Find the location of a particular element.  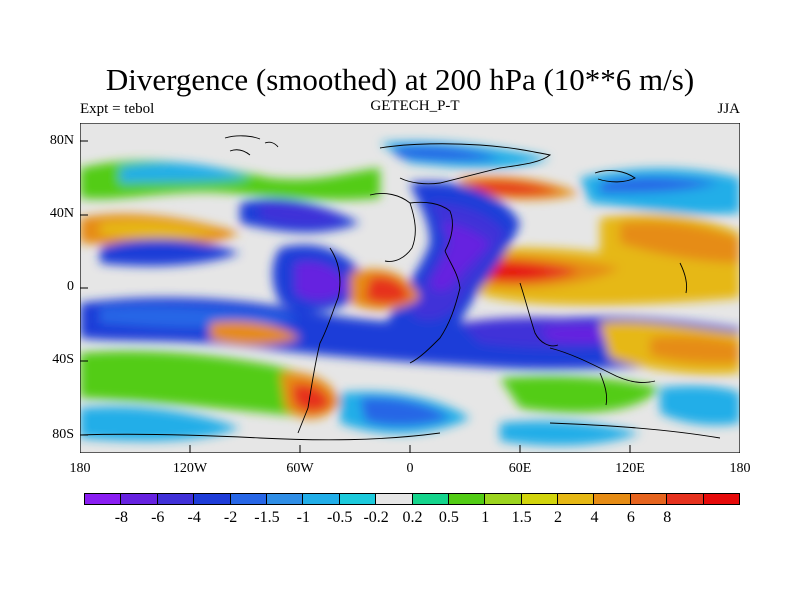

lon-label-0: 0 is located at coordinates (410, 468).